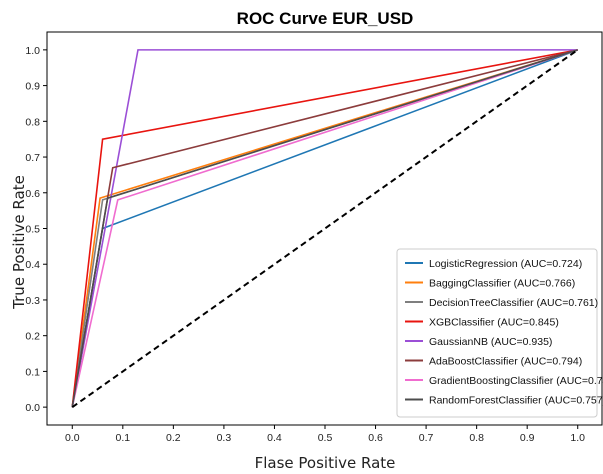 The width and height of the screenshot is (603, 474). Describe the element at coordinates (375, 438) in the screenshot. I see `x-tick-label: 0.6` at that location.